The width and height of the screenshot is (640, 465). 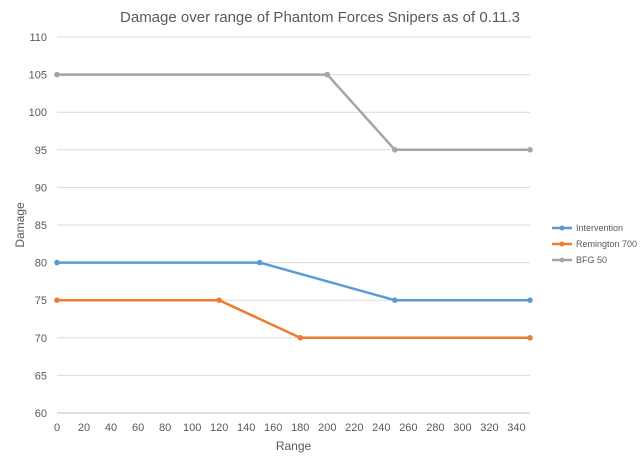 What do you see at coordinates (41, 339) in the screenshot?
I see `y-tick-label: 70` at bounding box center [41, 339].